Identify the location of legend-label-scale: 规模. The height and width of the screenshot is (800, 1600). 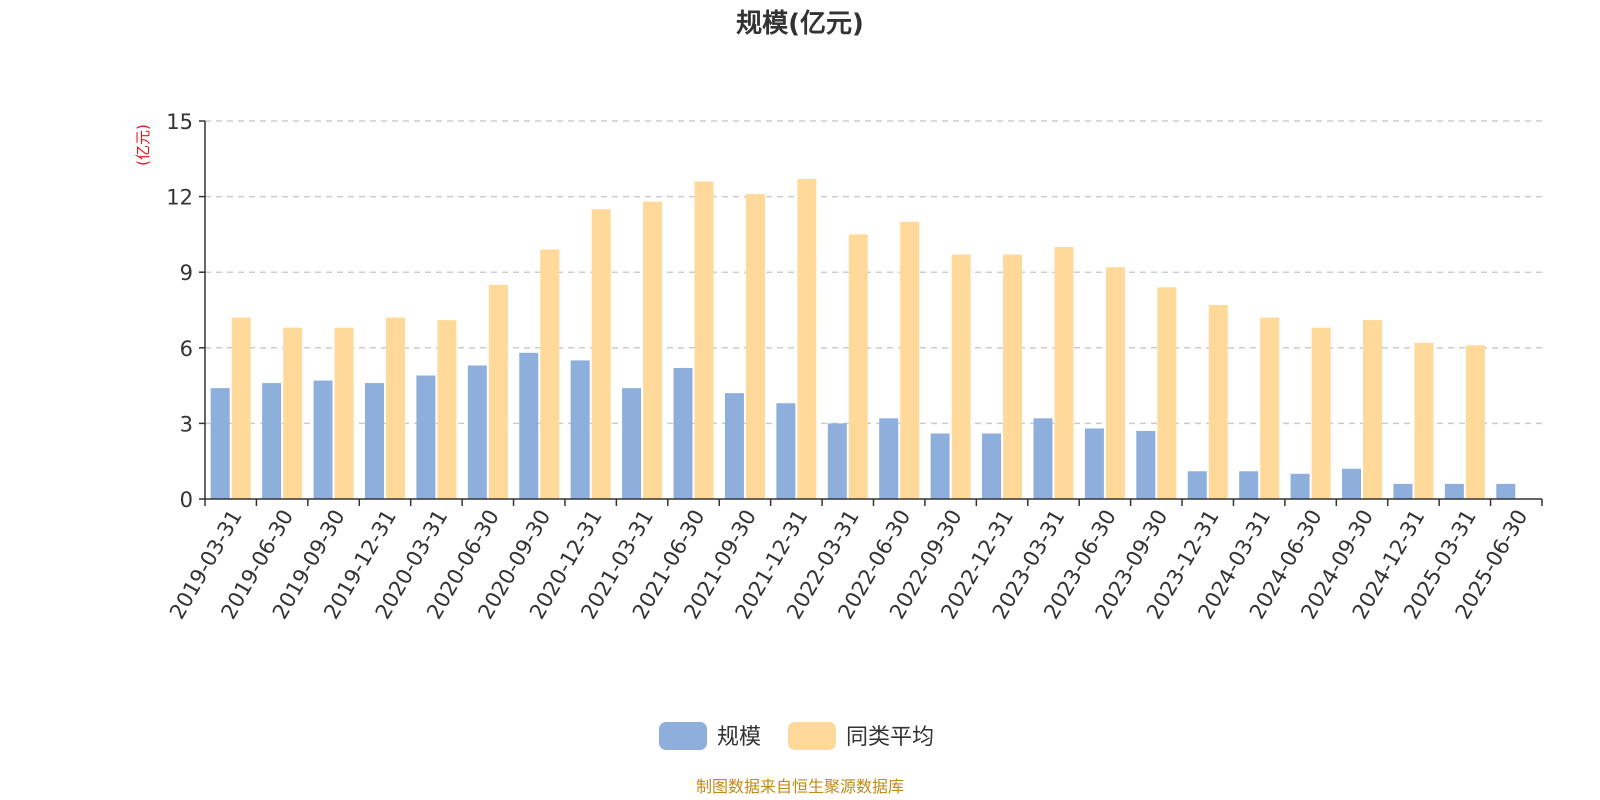
(739, 737).